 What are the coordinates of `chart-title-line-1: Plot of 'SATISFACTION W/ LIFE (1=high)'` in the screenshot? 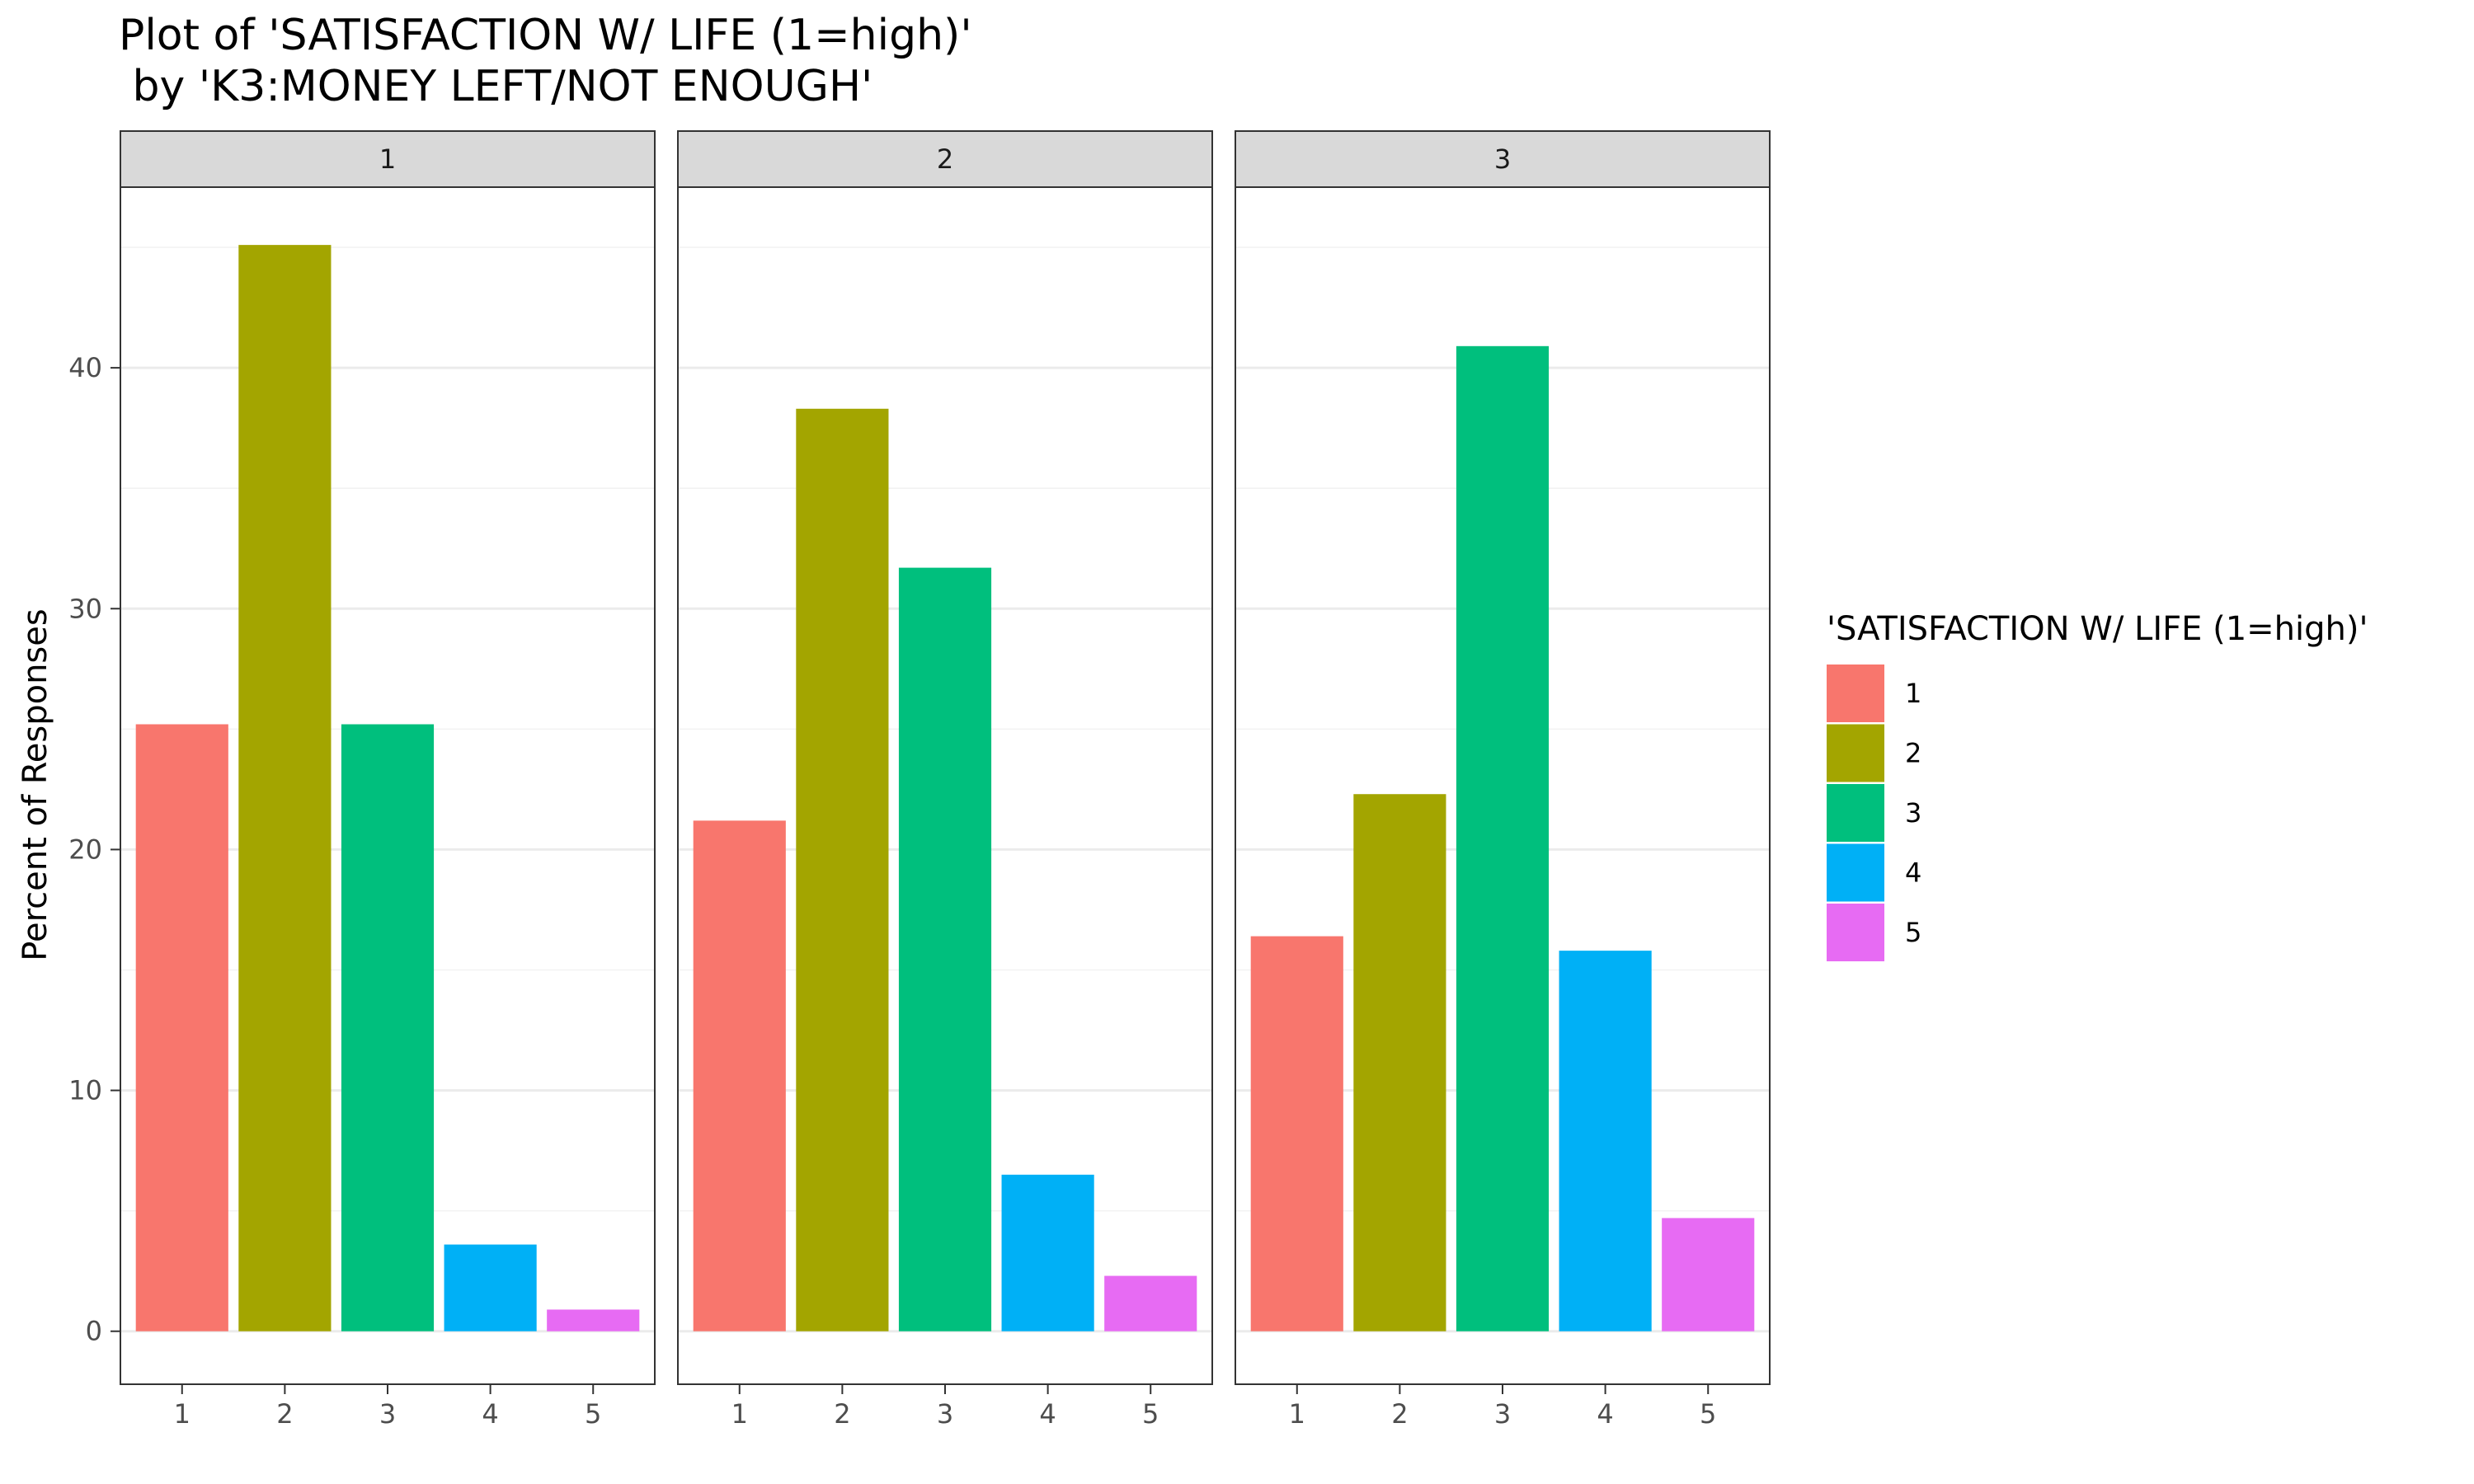 It's located at (545, 35).